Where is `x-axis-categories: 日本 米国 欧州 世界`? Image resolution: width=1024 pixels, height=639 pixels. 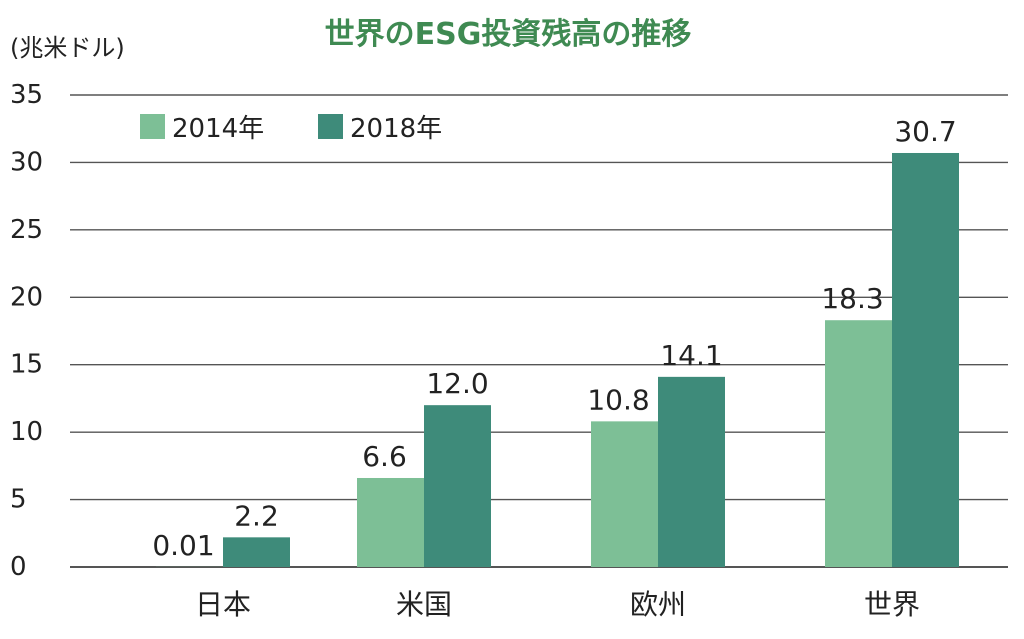 x-axis-categories: 日本 米国 欧州 世界 is located at coordinates (557, 604).